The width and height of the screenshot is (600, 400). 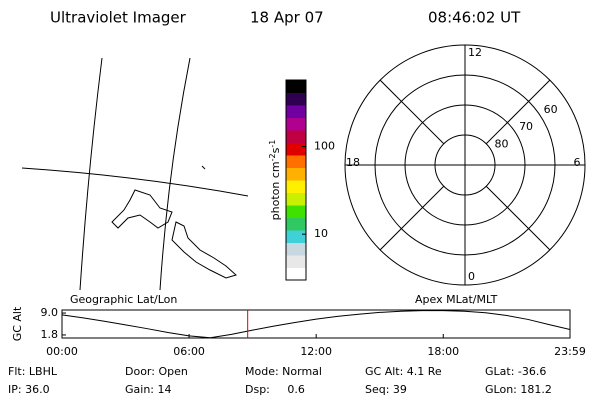 I want to click on polar-ring, so click(x=465, y=165).